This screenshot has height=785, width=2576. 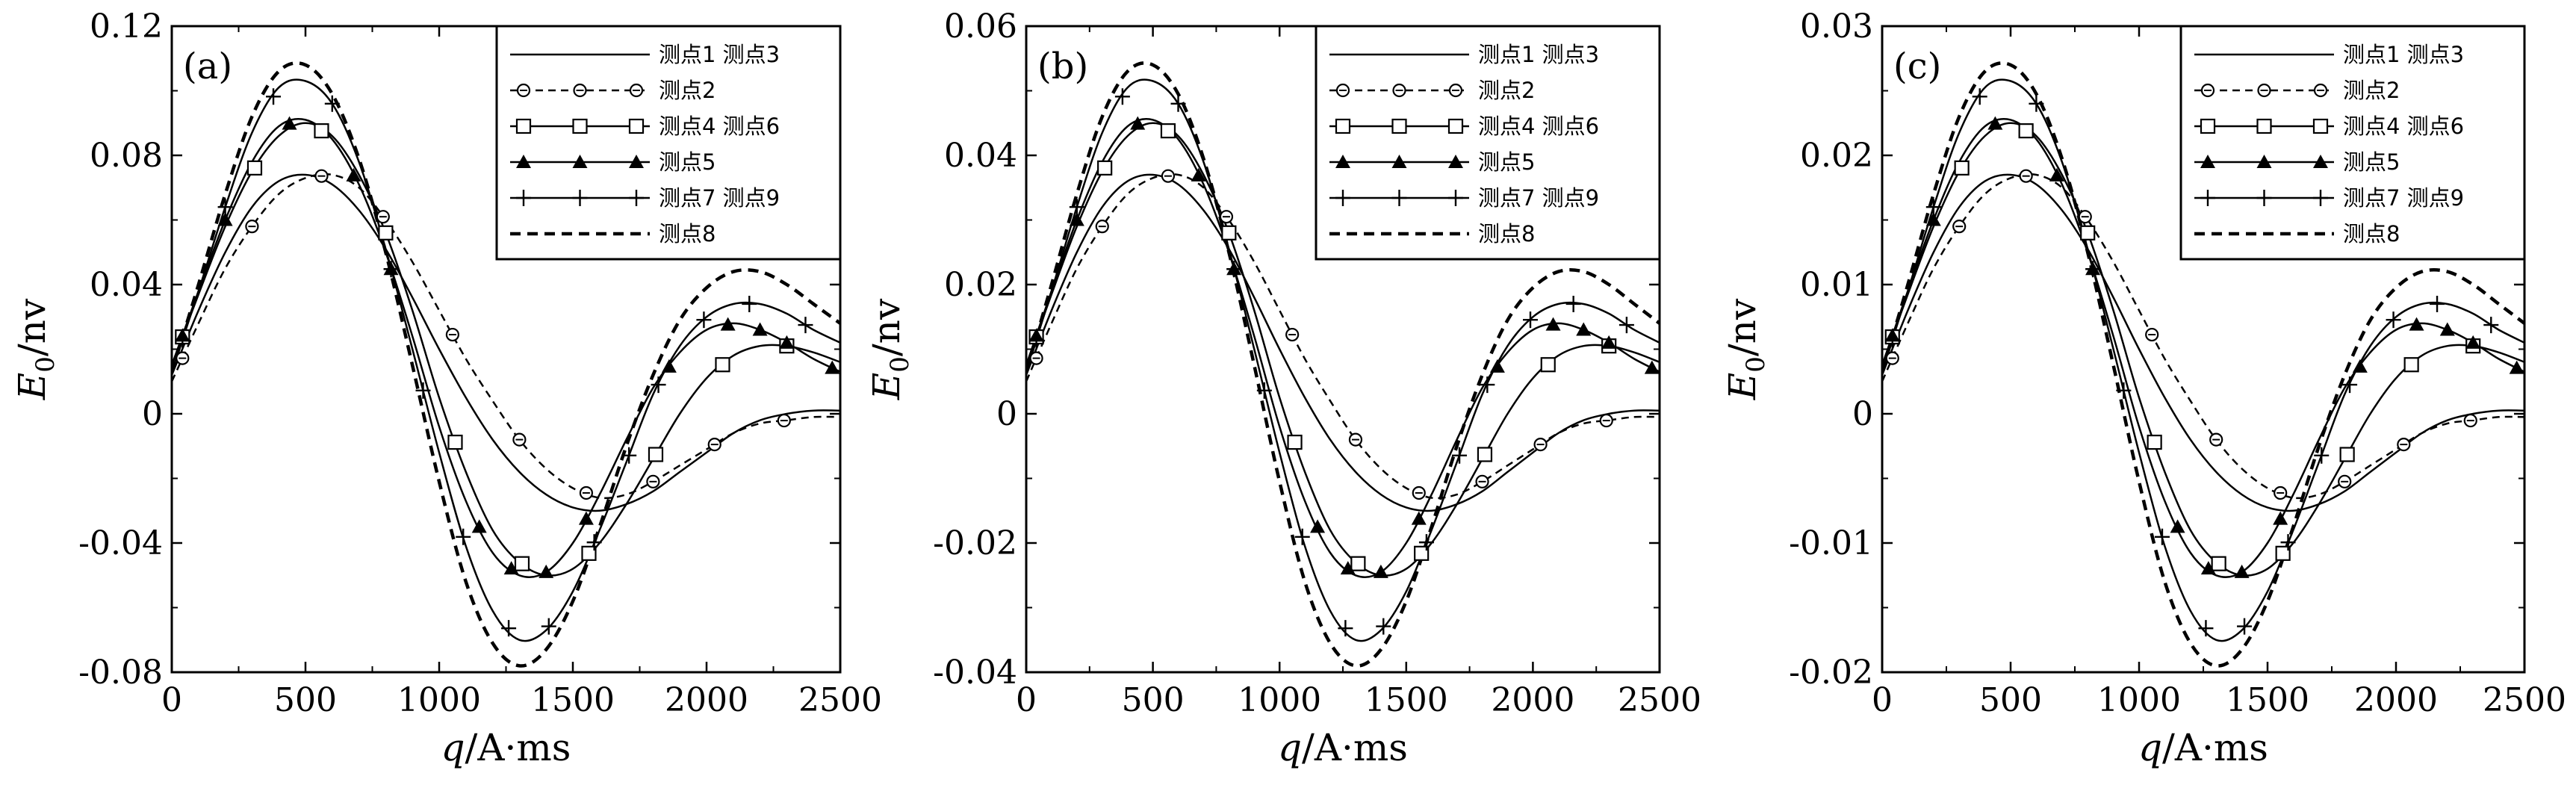 I want to click on y-tick-label: -0.08, so click(x=121, y=673).